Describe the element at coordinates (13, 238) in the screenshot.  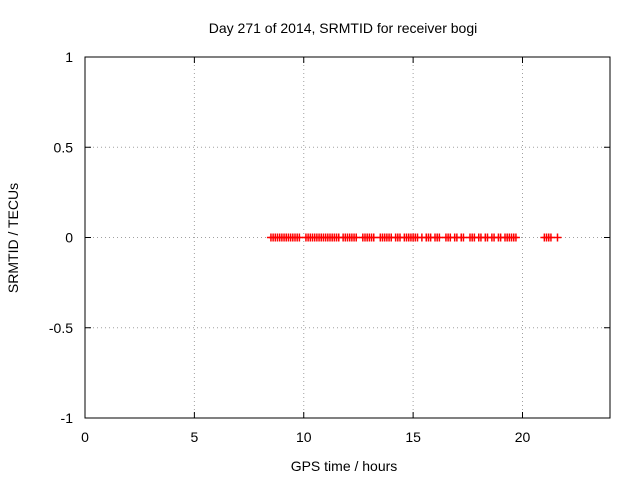
I see `y-axis-label: SRMTID / TECUs` at that location.